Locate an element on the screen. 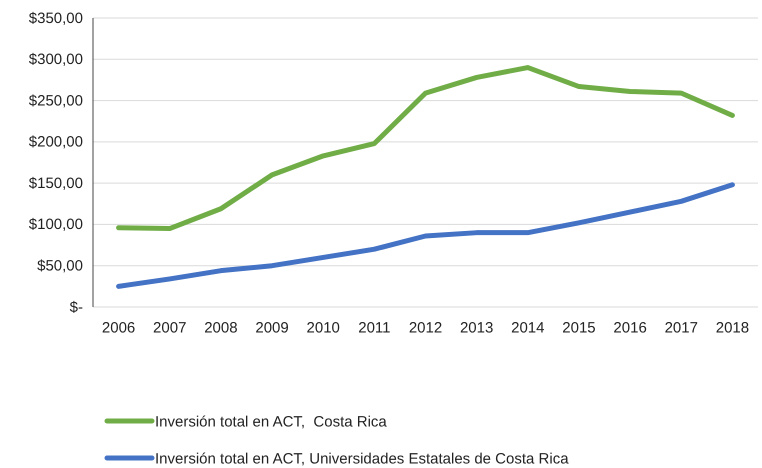  x-tick-label: 2013 is located at coordinates (477, 328).